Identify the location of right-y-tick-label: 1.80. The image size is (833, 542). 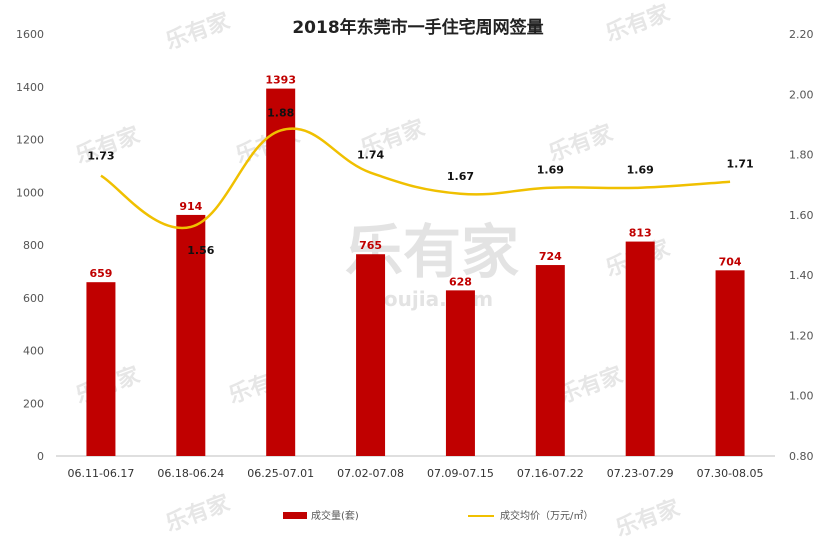
(801, 155).